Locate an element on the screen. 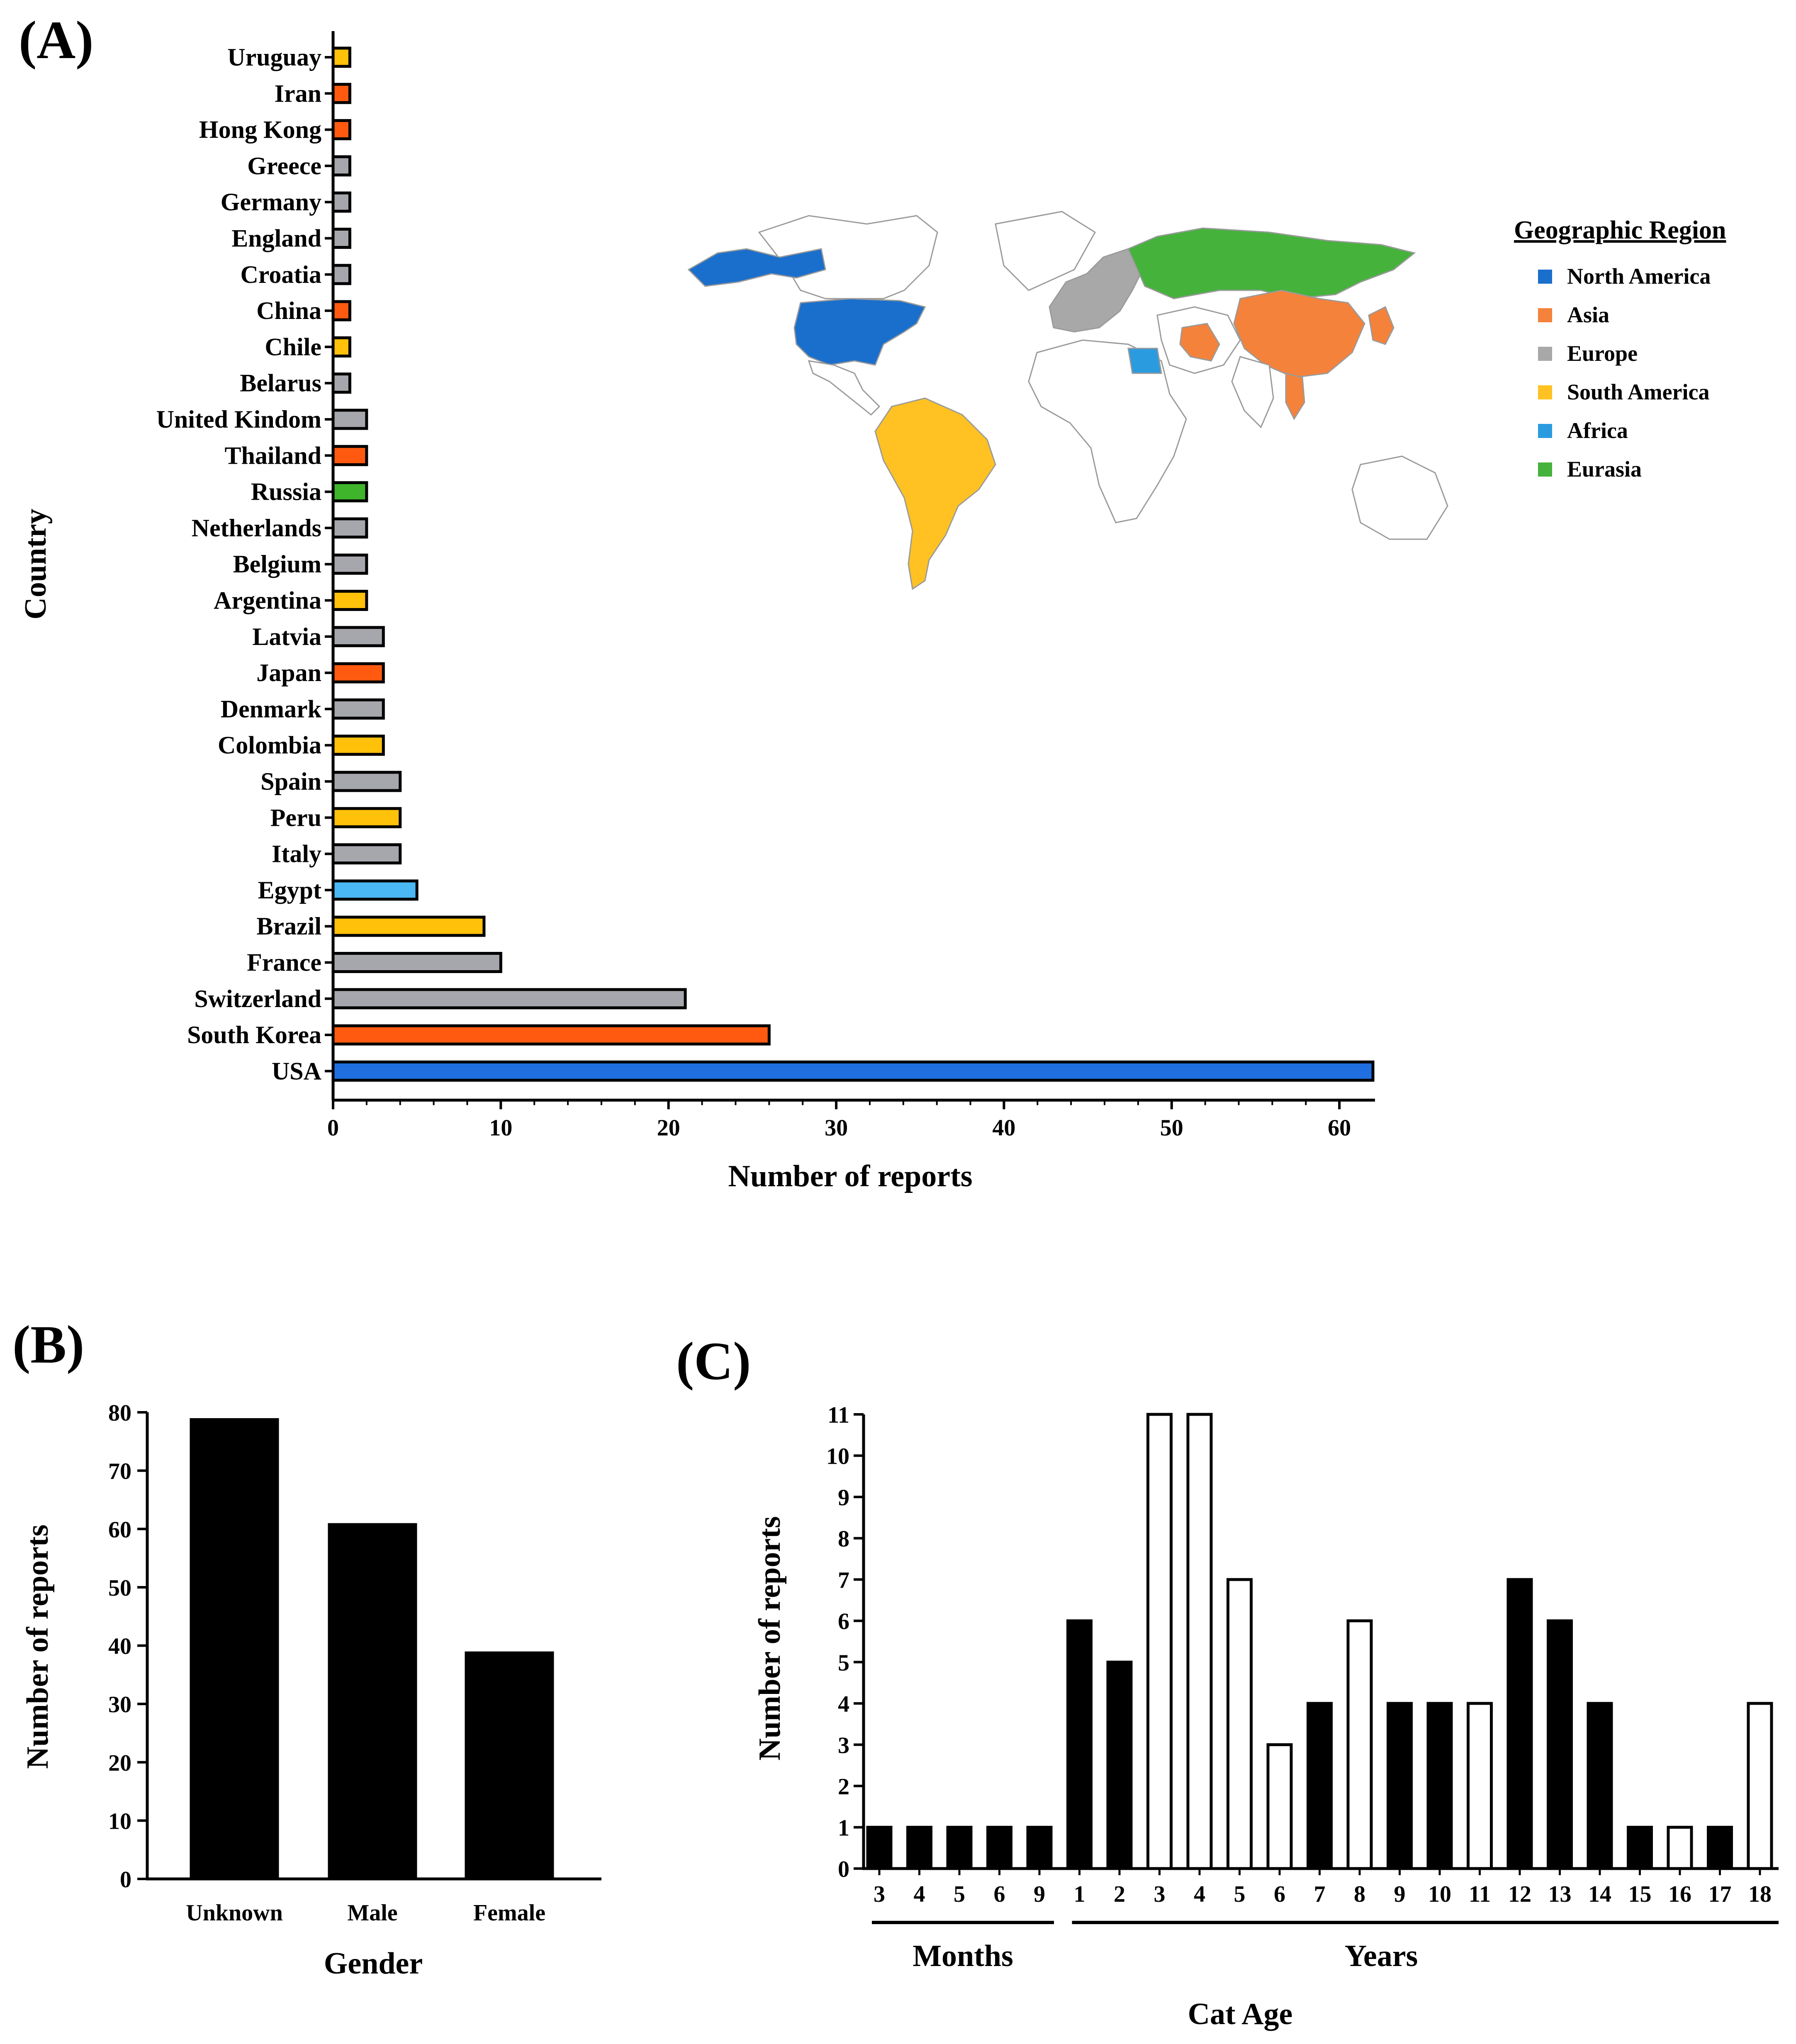 This screenshot has height=2044, width=1796. bar-thailand is located at coordinates (349, 455).